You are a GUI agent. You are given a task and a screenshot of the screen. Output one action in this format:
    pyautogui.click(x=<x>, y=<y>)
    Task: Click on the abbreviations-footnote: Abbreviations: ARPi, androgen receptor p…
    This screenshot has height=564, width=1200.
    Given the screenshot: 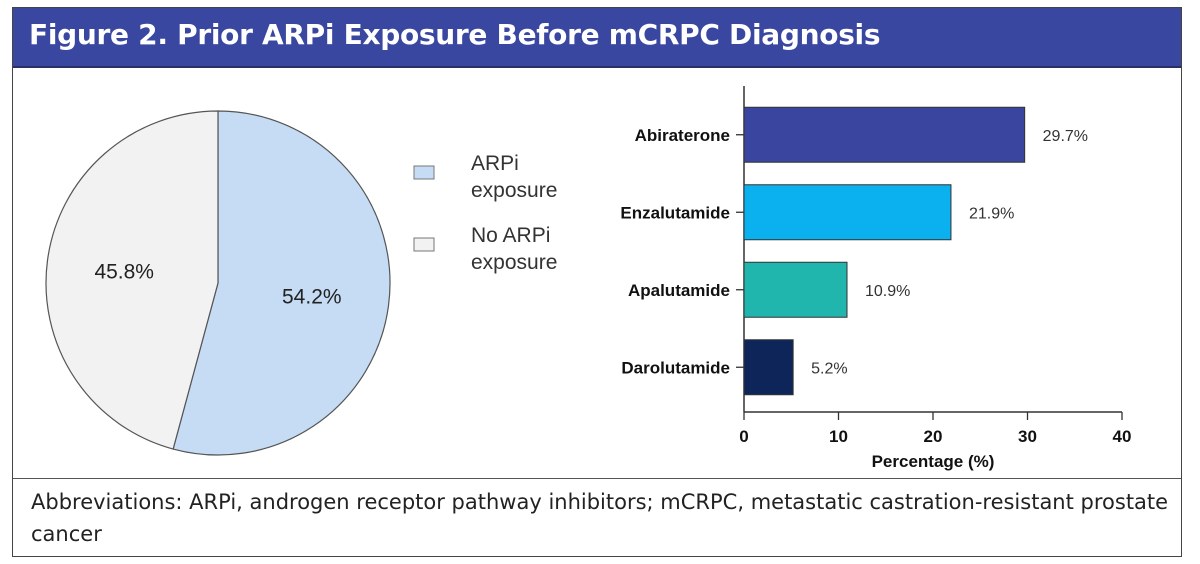 What is the action you would take?
    pyautogui.click(x=600, y=518)
    